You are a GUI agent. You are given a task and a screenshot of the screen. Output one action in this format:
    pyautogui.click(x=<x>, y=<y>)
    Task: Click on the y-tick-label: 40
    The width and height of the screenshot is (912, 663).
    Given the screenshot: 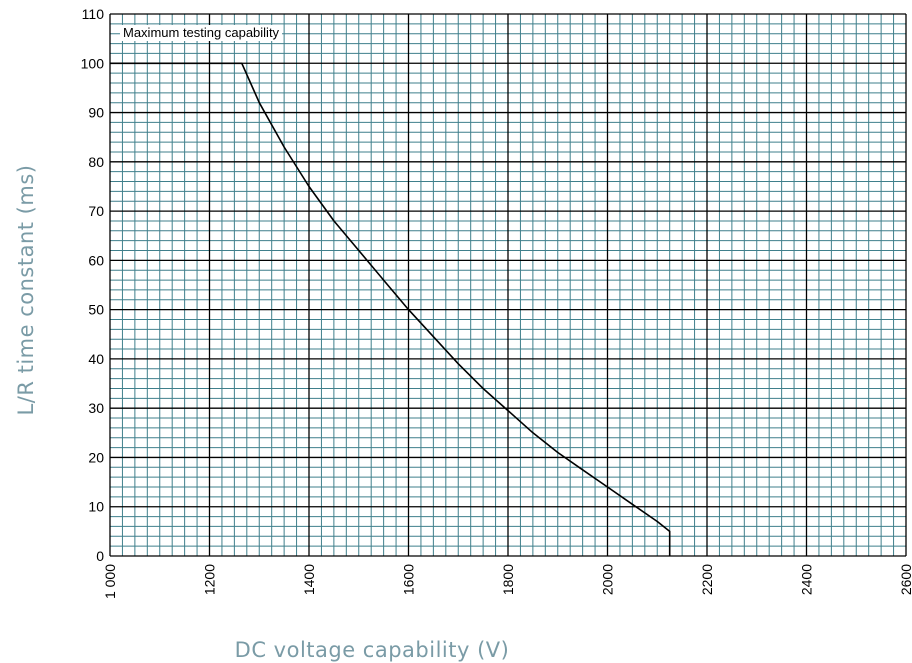 What is the action you would take?
    pyautogui.click(x=96, y=359)
    